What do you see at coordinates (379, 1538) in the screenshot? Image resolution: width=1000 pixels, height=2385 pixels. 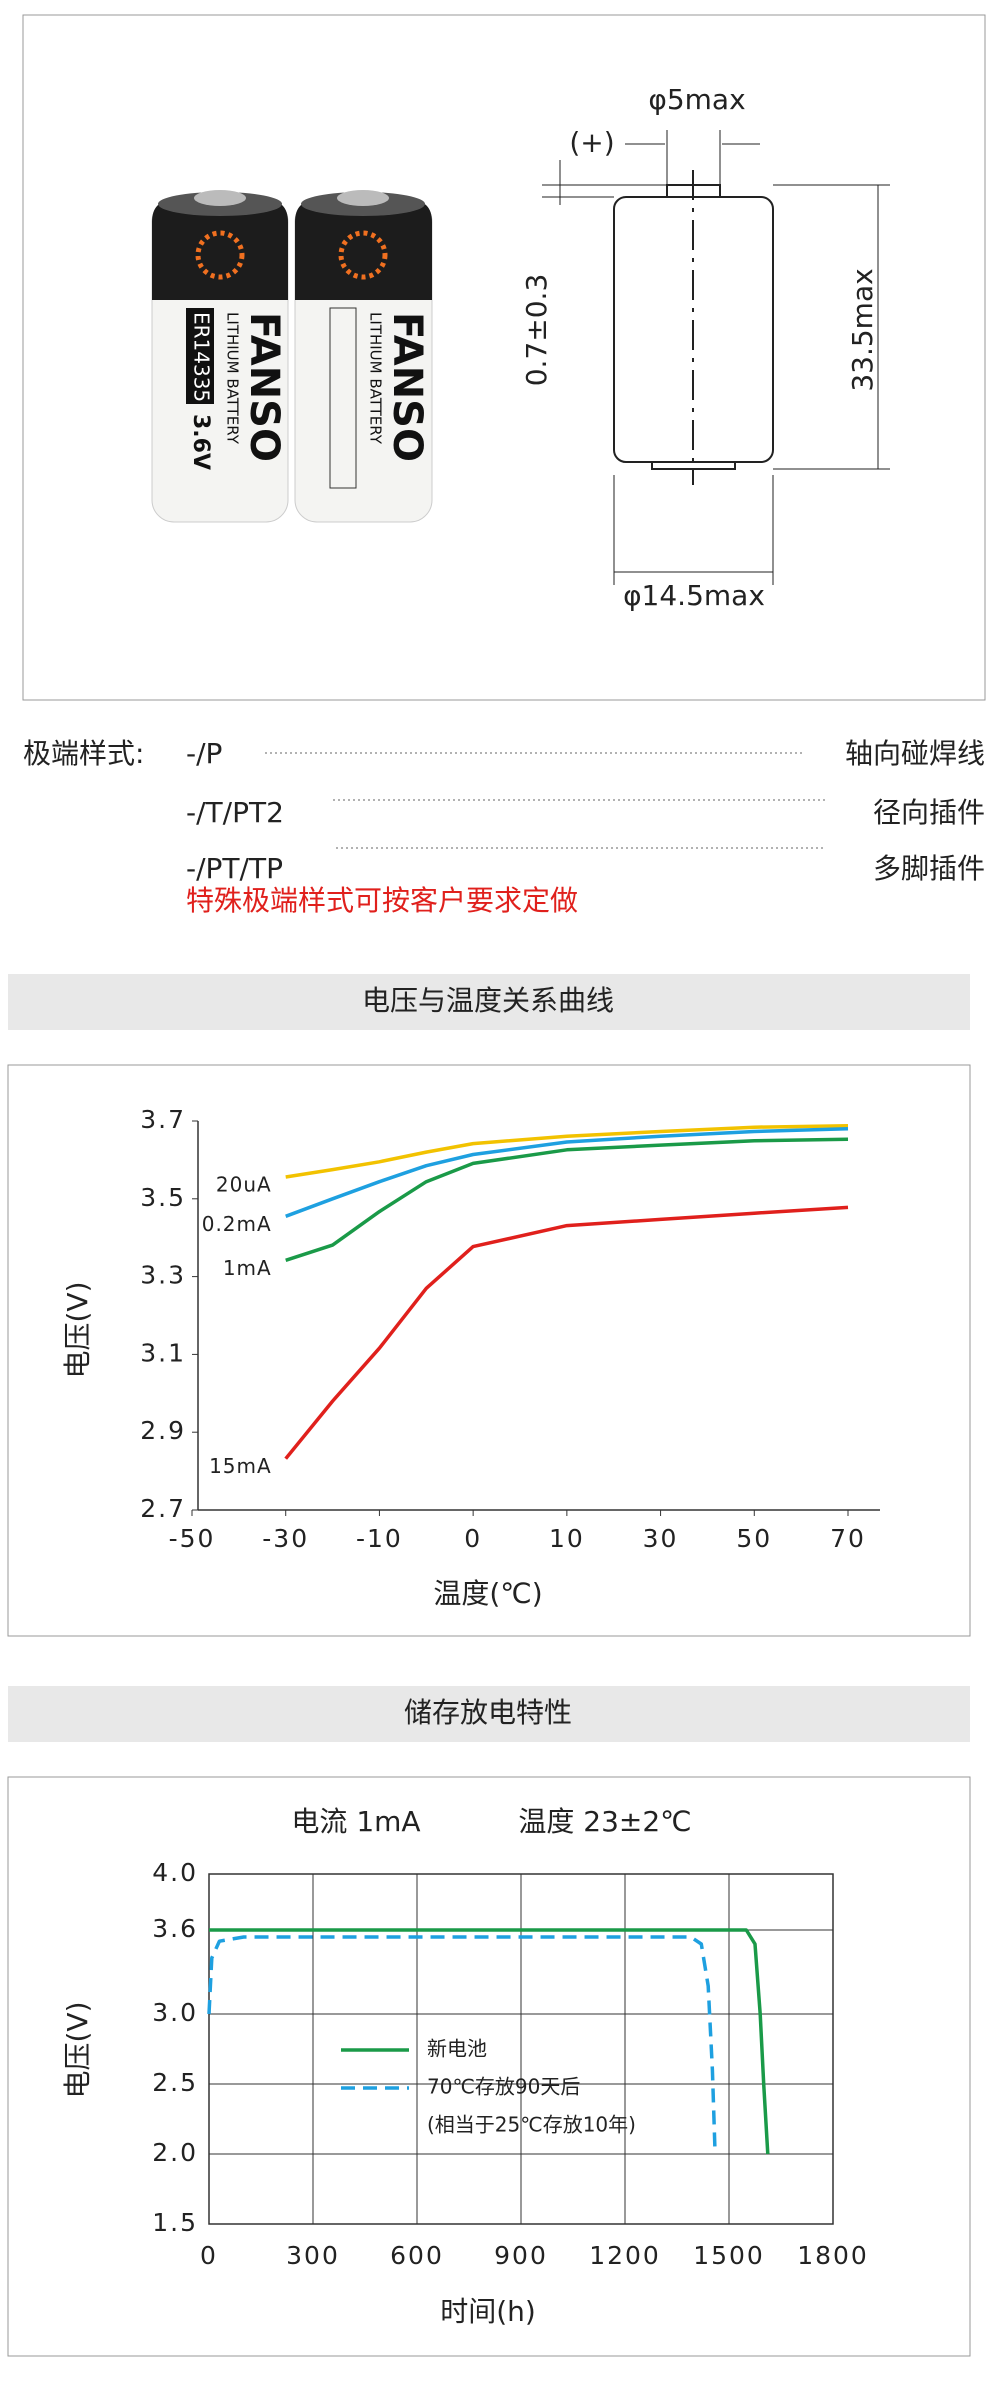 I see `x-tick-label: -10` at bounding box center [379, 1538].